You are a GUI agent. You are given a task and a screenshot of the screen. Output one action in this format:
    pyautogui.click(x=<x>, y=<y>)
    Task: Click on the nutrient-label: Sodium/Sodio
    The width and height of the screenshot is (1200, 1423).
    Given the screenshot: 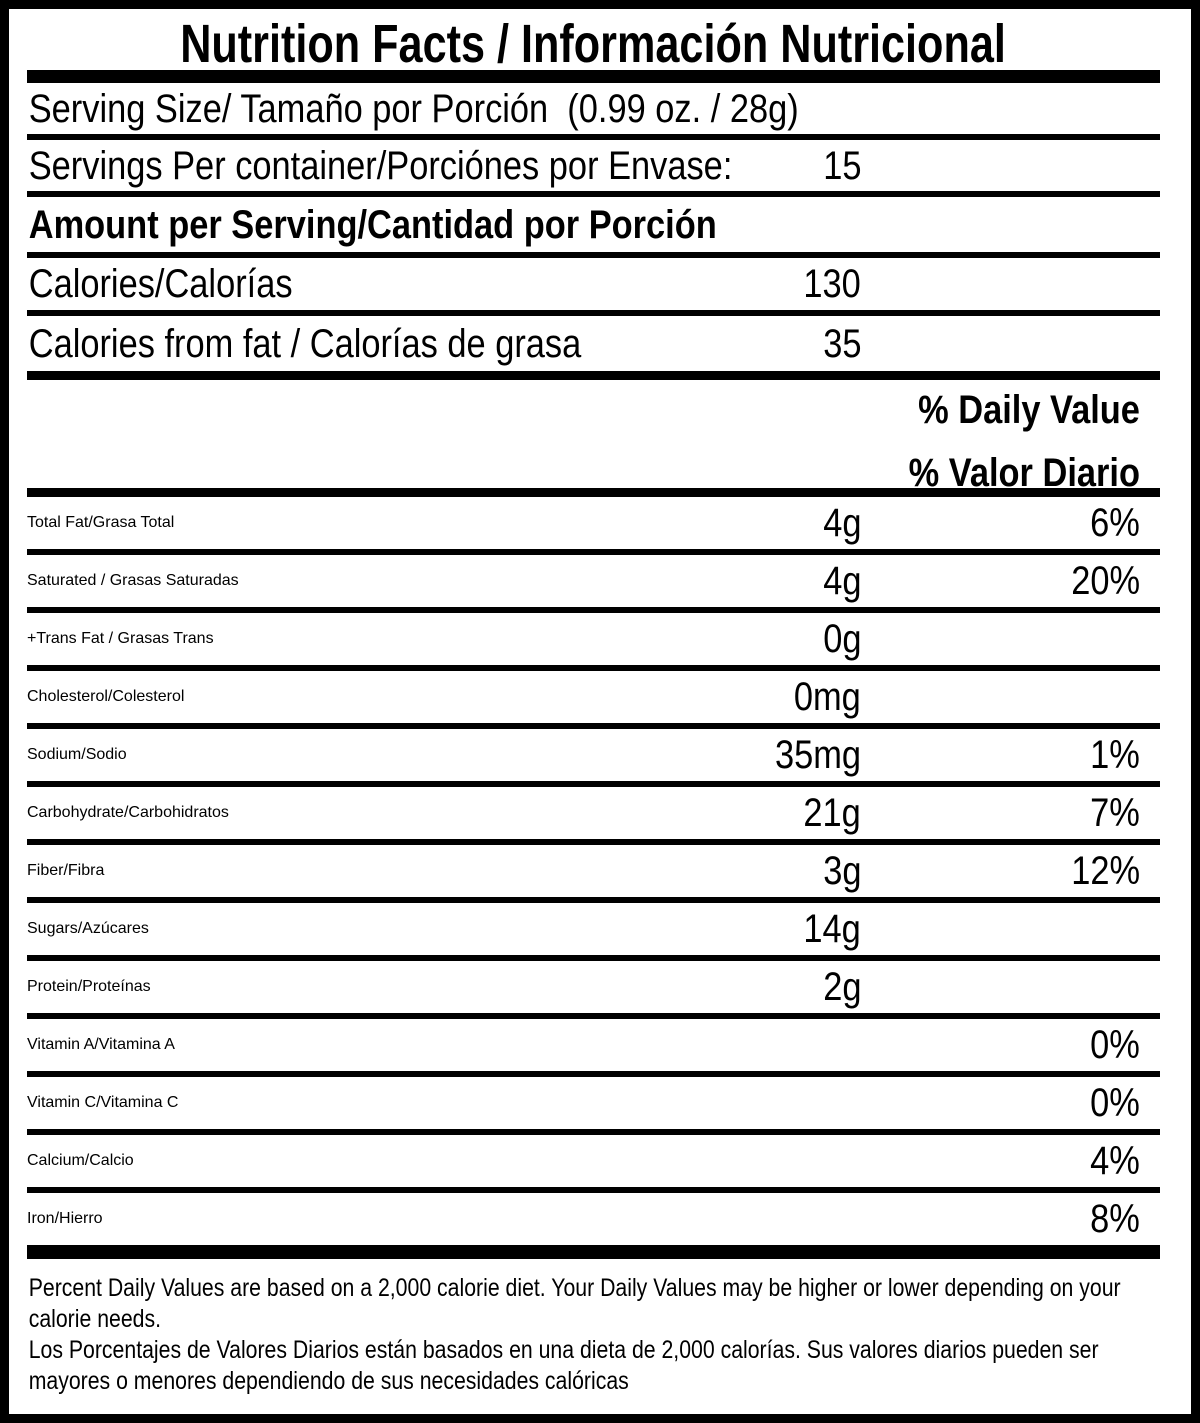 What is the action you would take?
    pyautogui.click(x=77, y=754)
    